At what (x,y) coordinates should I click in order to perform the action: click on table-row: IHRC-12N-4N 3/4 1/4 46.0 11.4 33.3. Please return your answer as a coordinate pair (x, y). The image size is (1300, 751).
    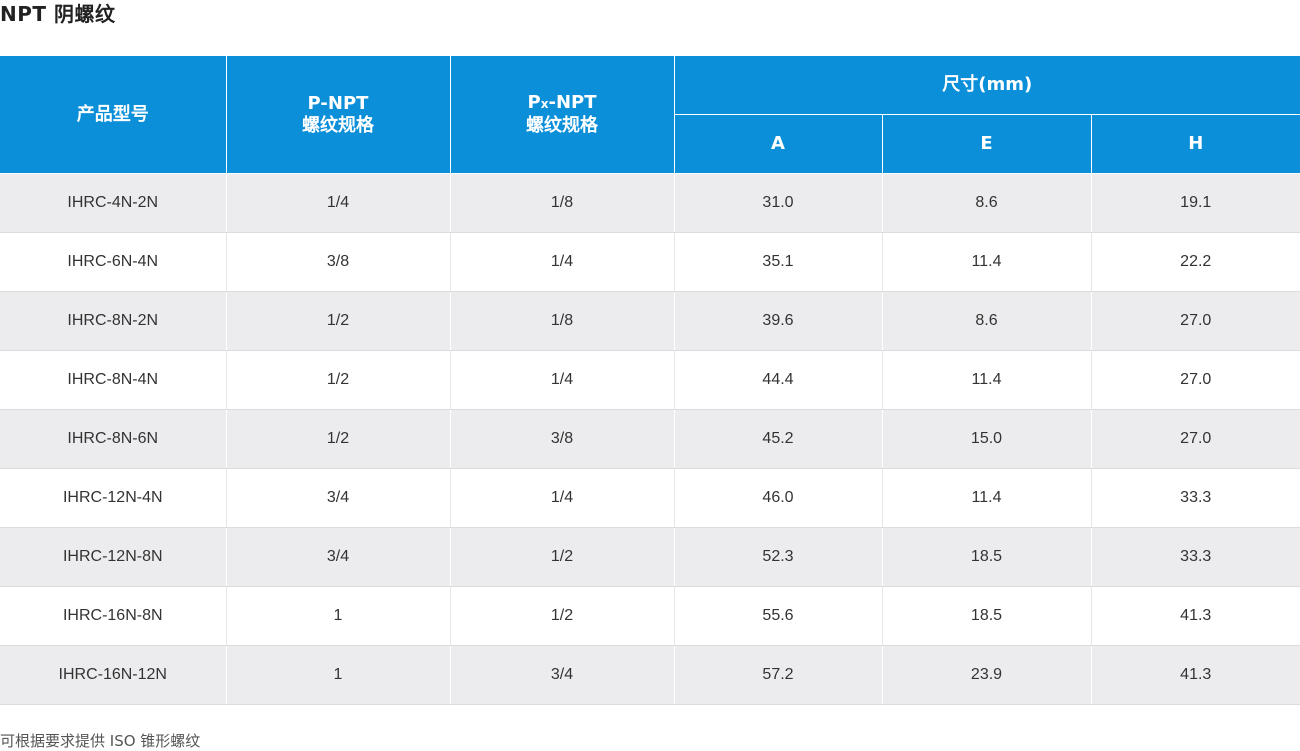
    Looking at the image, I should click on (650, 498).